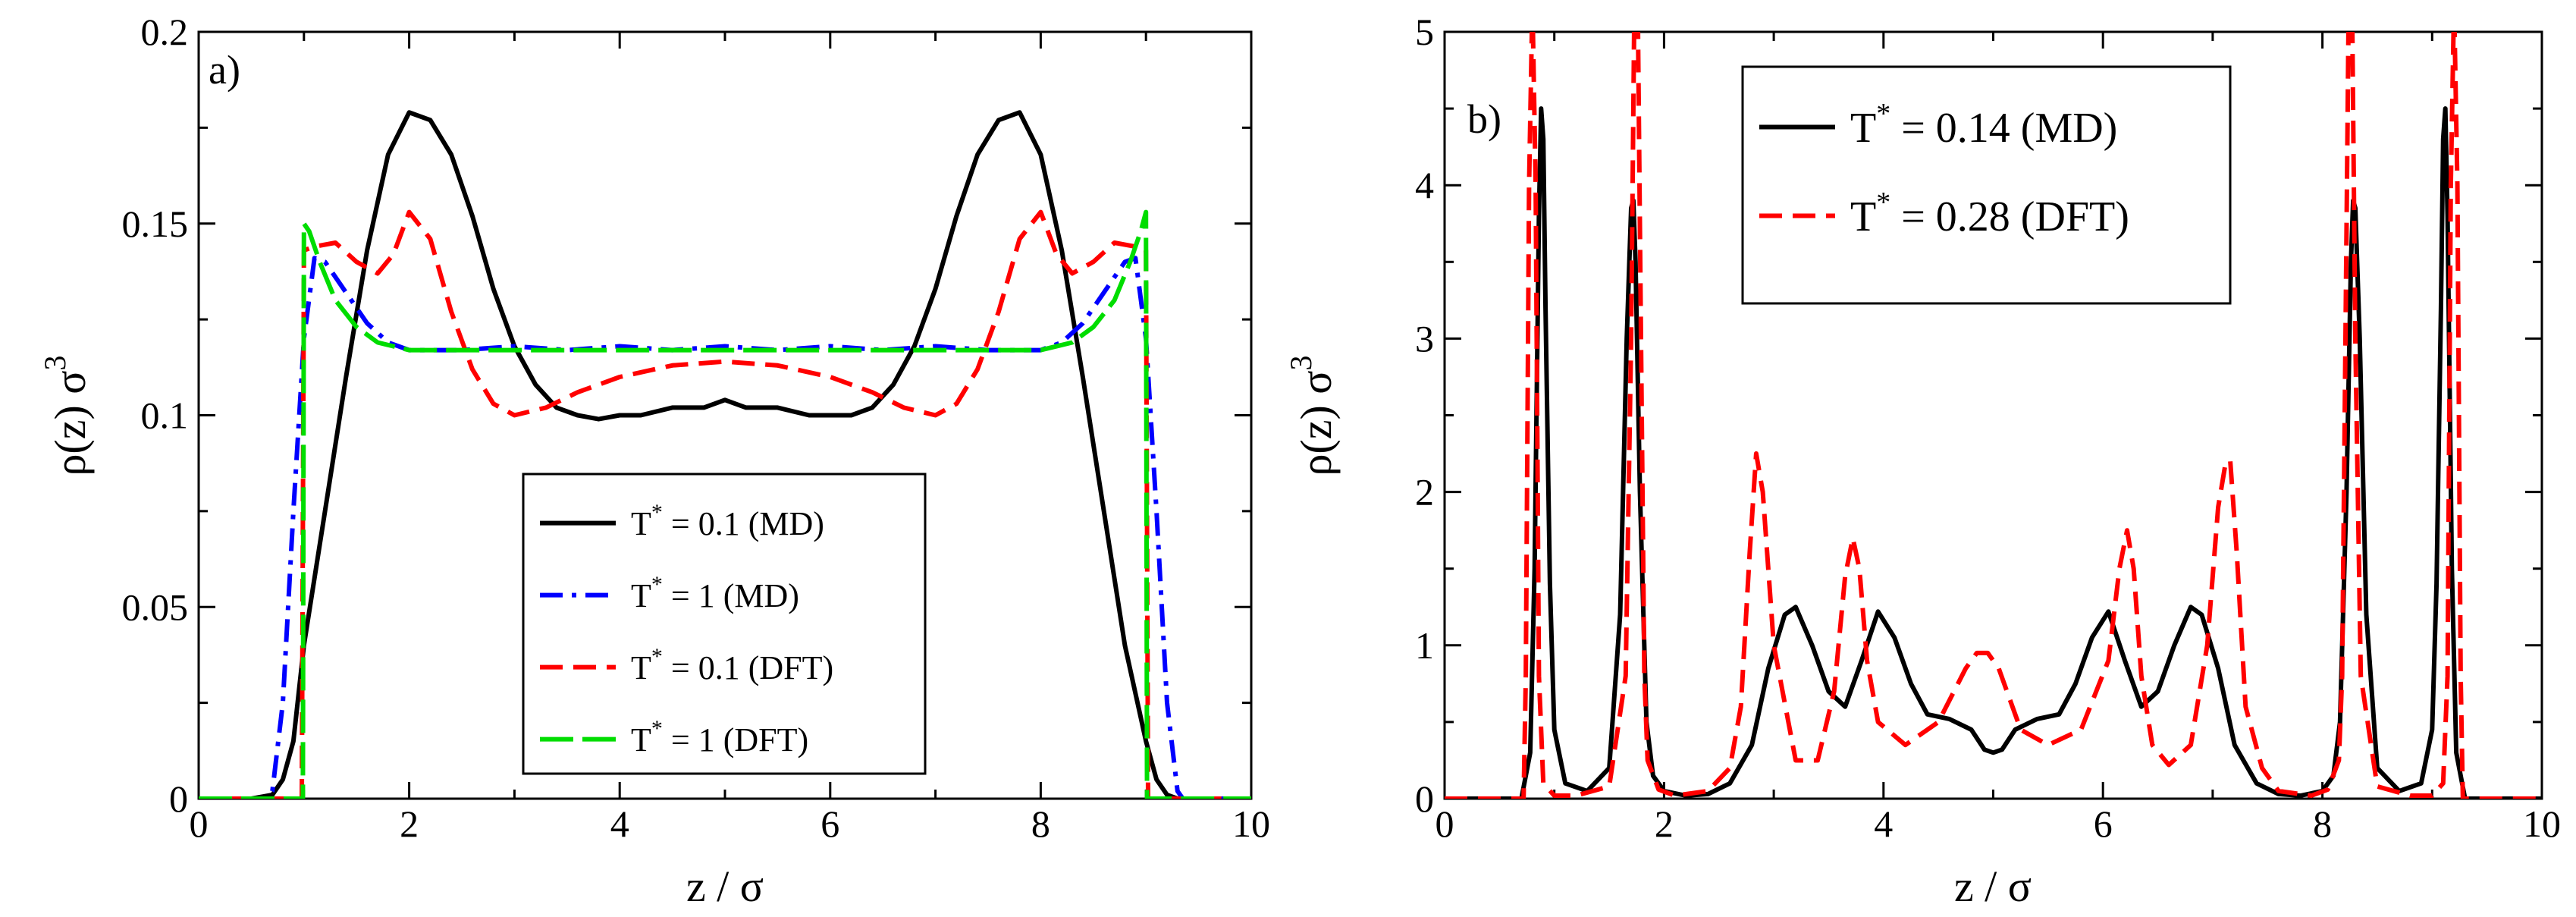 This screenshot has height=917, width=2576. Describe the element at coordinates (1424, 32) in the screenshot. I see `y-tick-label: 5` at that location.